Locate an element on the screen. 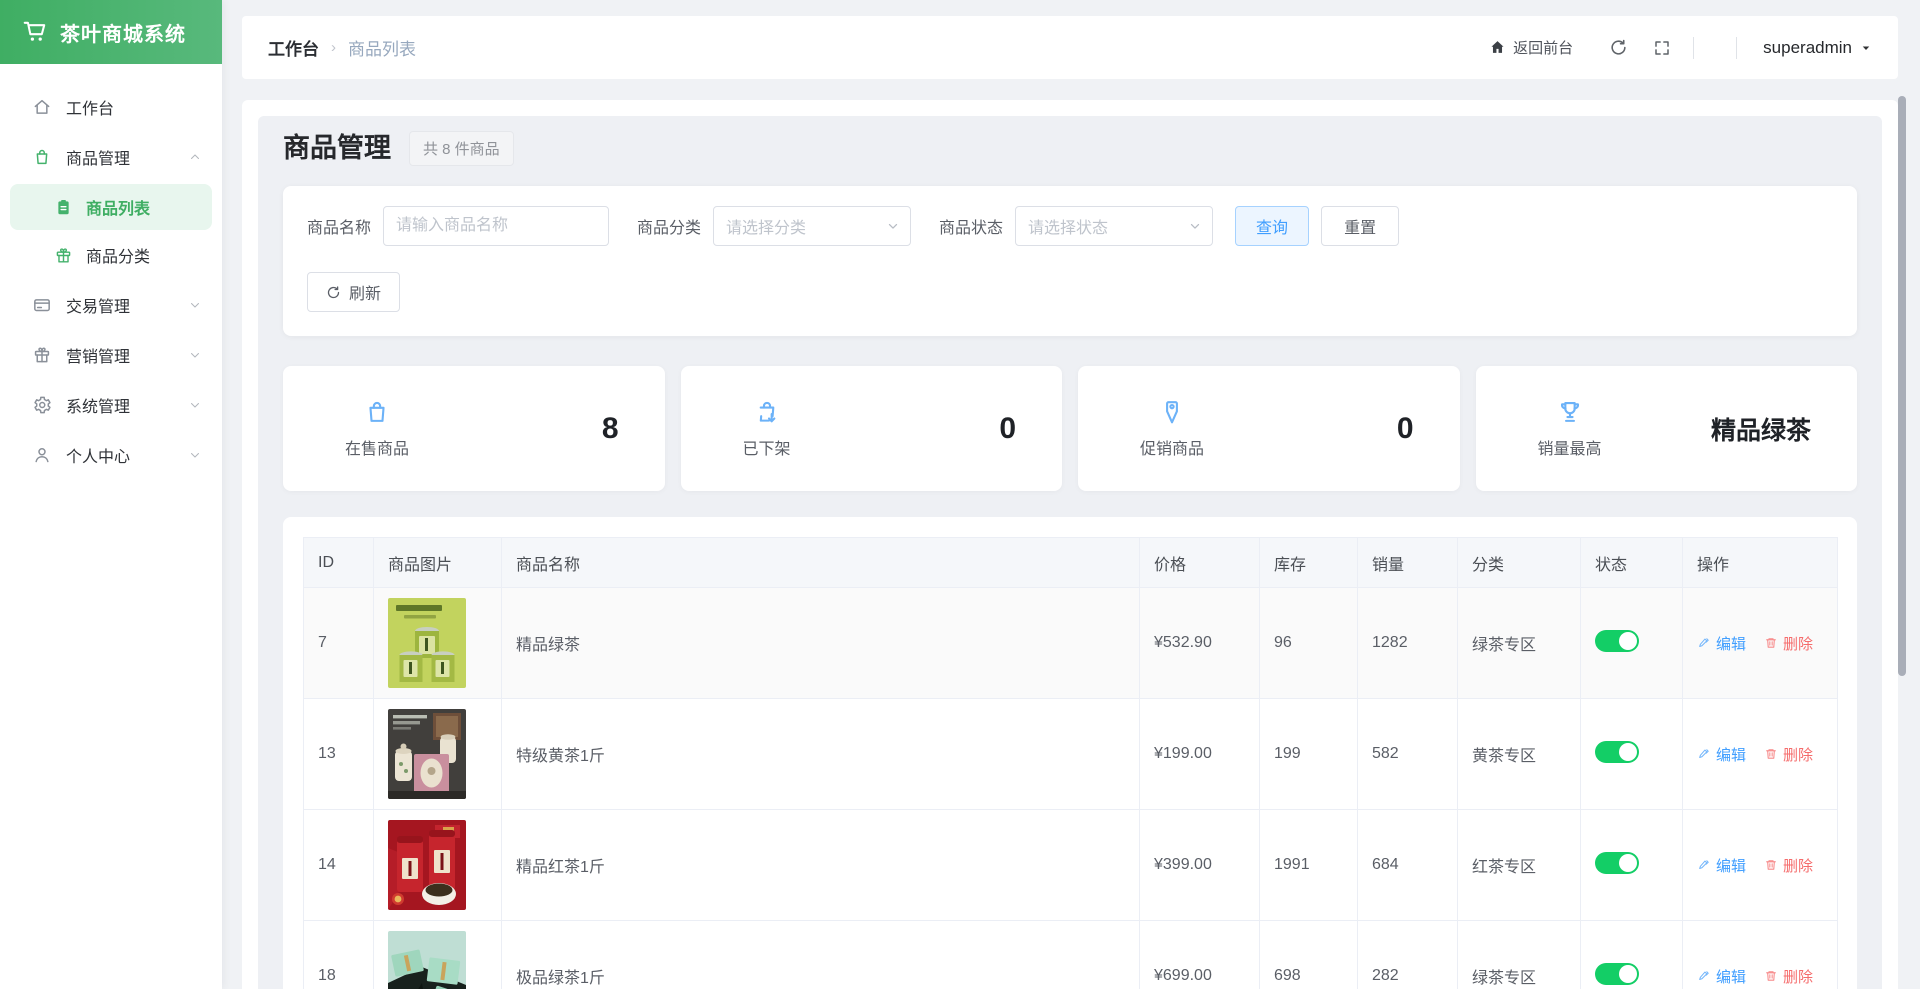 The width and height of the screenshot is (1920, 989). td-stock: 1991 is located at coordinates (1308, 865).